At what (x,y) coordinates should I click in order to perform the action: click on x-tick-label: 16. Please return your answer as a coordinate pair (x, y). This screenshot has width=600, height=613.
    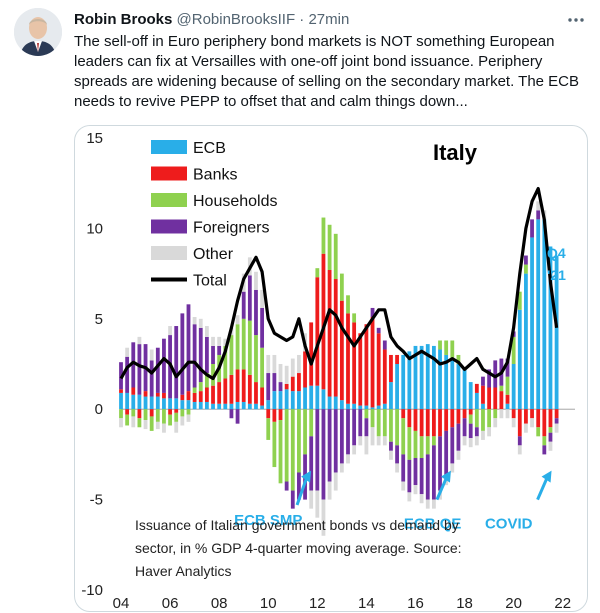
    Looking at the image, I should click on (415, 603).